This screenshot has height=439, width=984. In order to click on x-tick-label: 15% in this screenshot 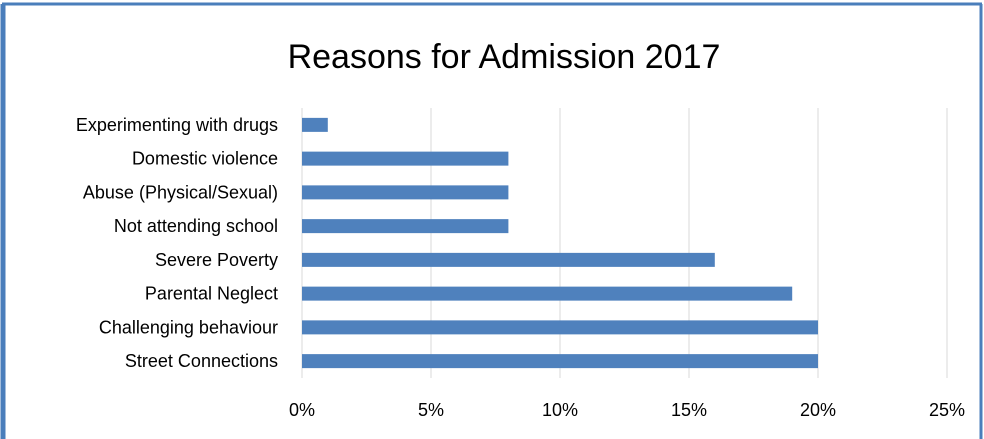, I will do `click(689, 410)`.